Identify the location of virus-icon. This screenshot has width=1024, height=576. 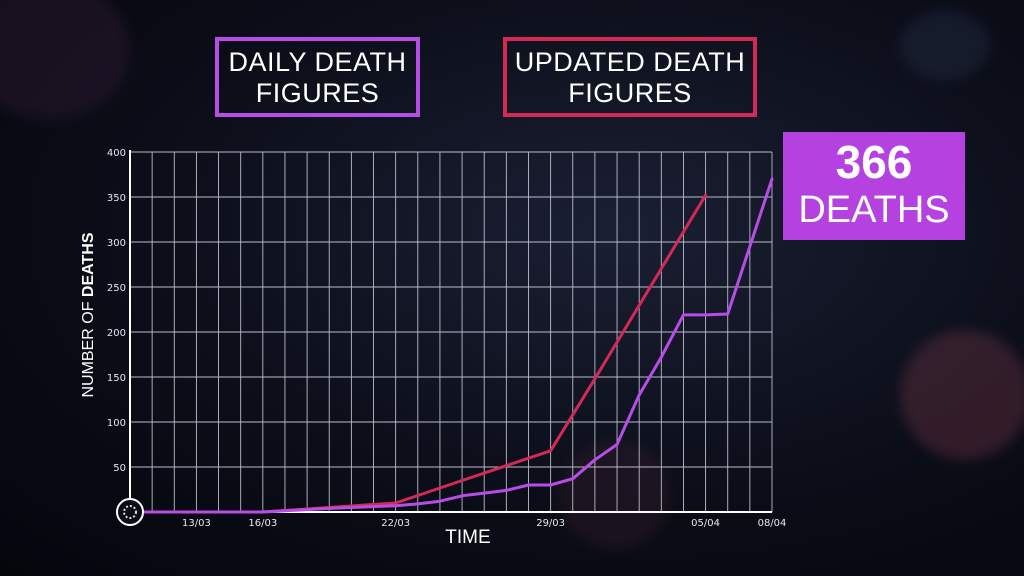
(130, 512).